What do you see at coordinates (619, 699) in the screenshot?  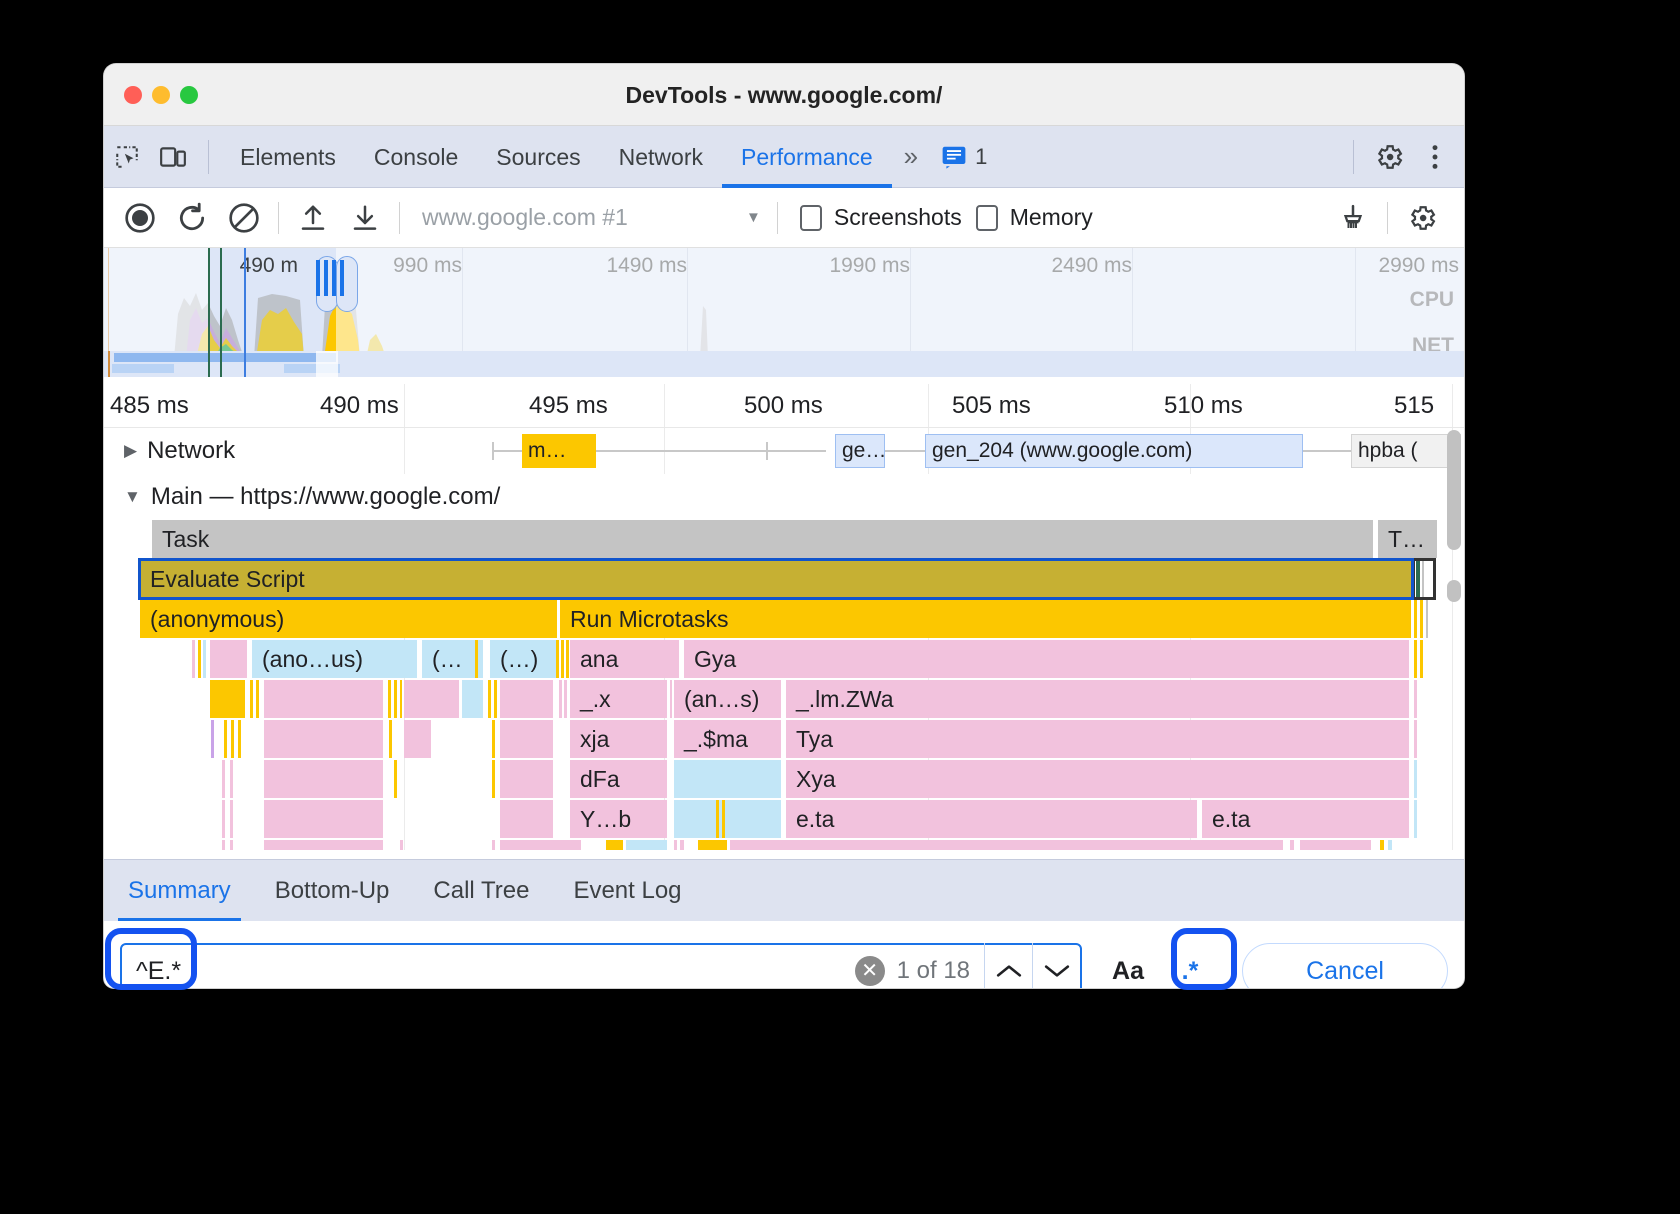 I see `flame-bar: _.x` at bounding box center [619, 699].